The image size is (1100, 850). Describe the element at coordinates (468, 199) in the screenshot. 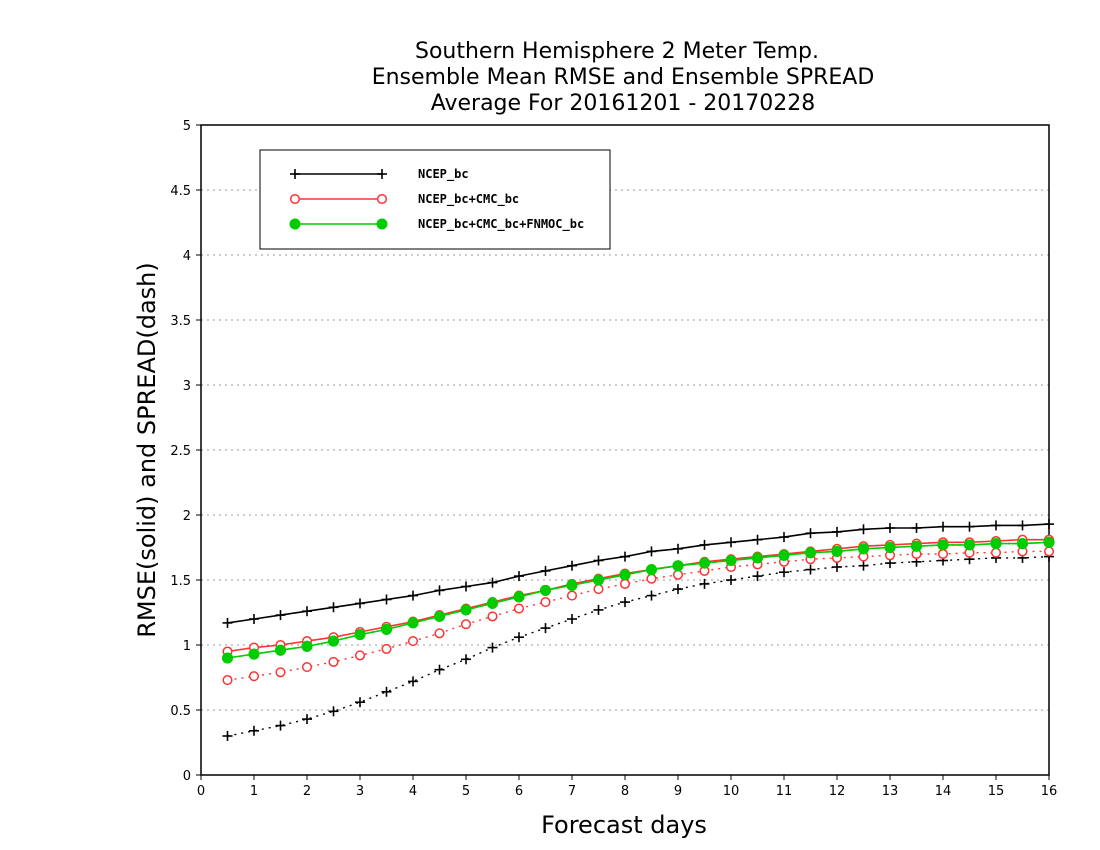

I see `legend-label: NCEP_bc+CMC_bc` at that location.